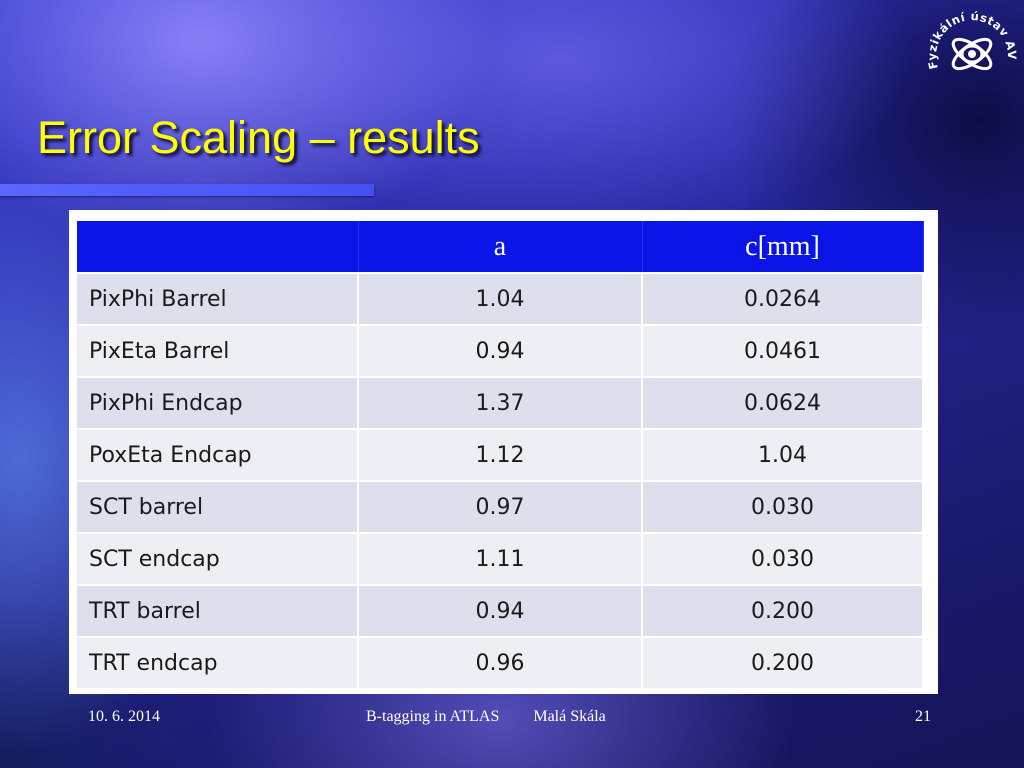 This screenshot has height=768, width=1024. Describe the element at coordinates (569, 716) in the screenshot. I see `footer-author: Malá Skála` at that location.